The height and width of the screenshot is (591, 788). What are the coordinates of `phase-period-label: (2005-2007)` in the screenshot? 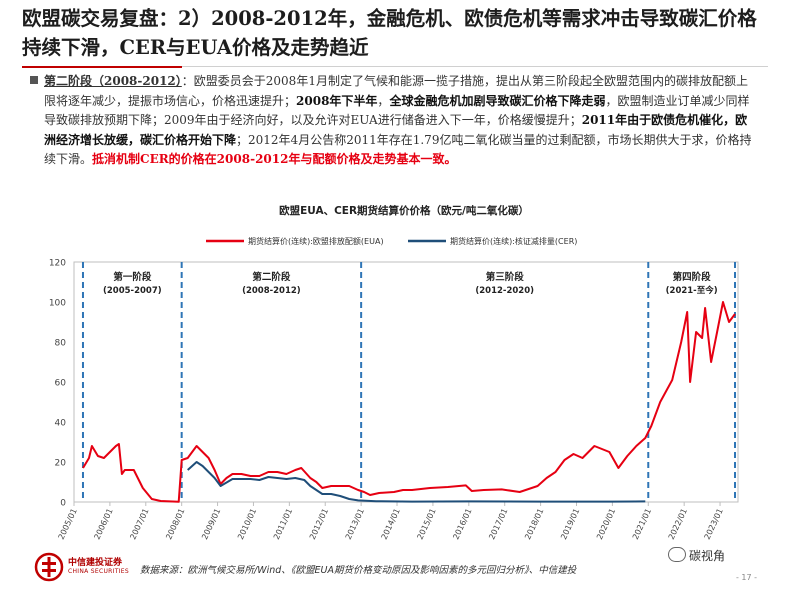 It's located at (132, 291).